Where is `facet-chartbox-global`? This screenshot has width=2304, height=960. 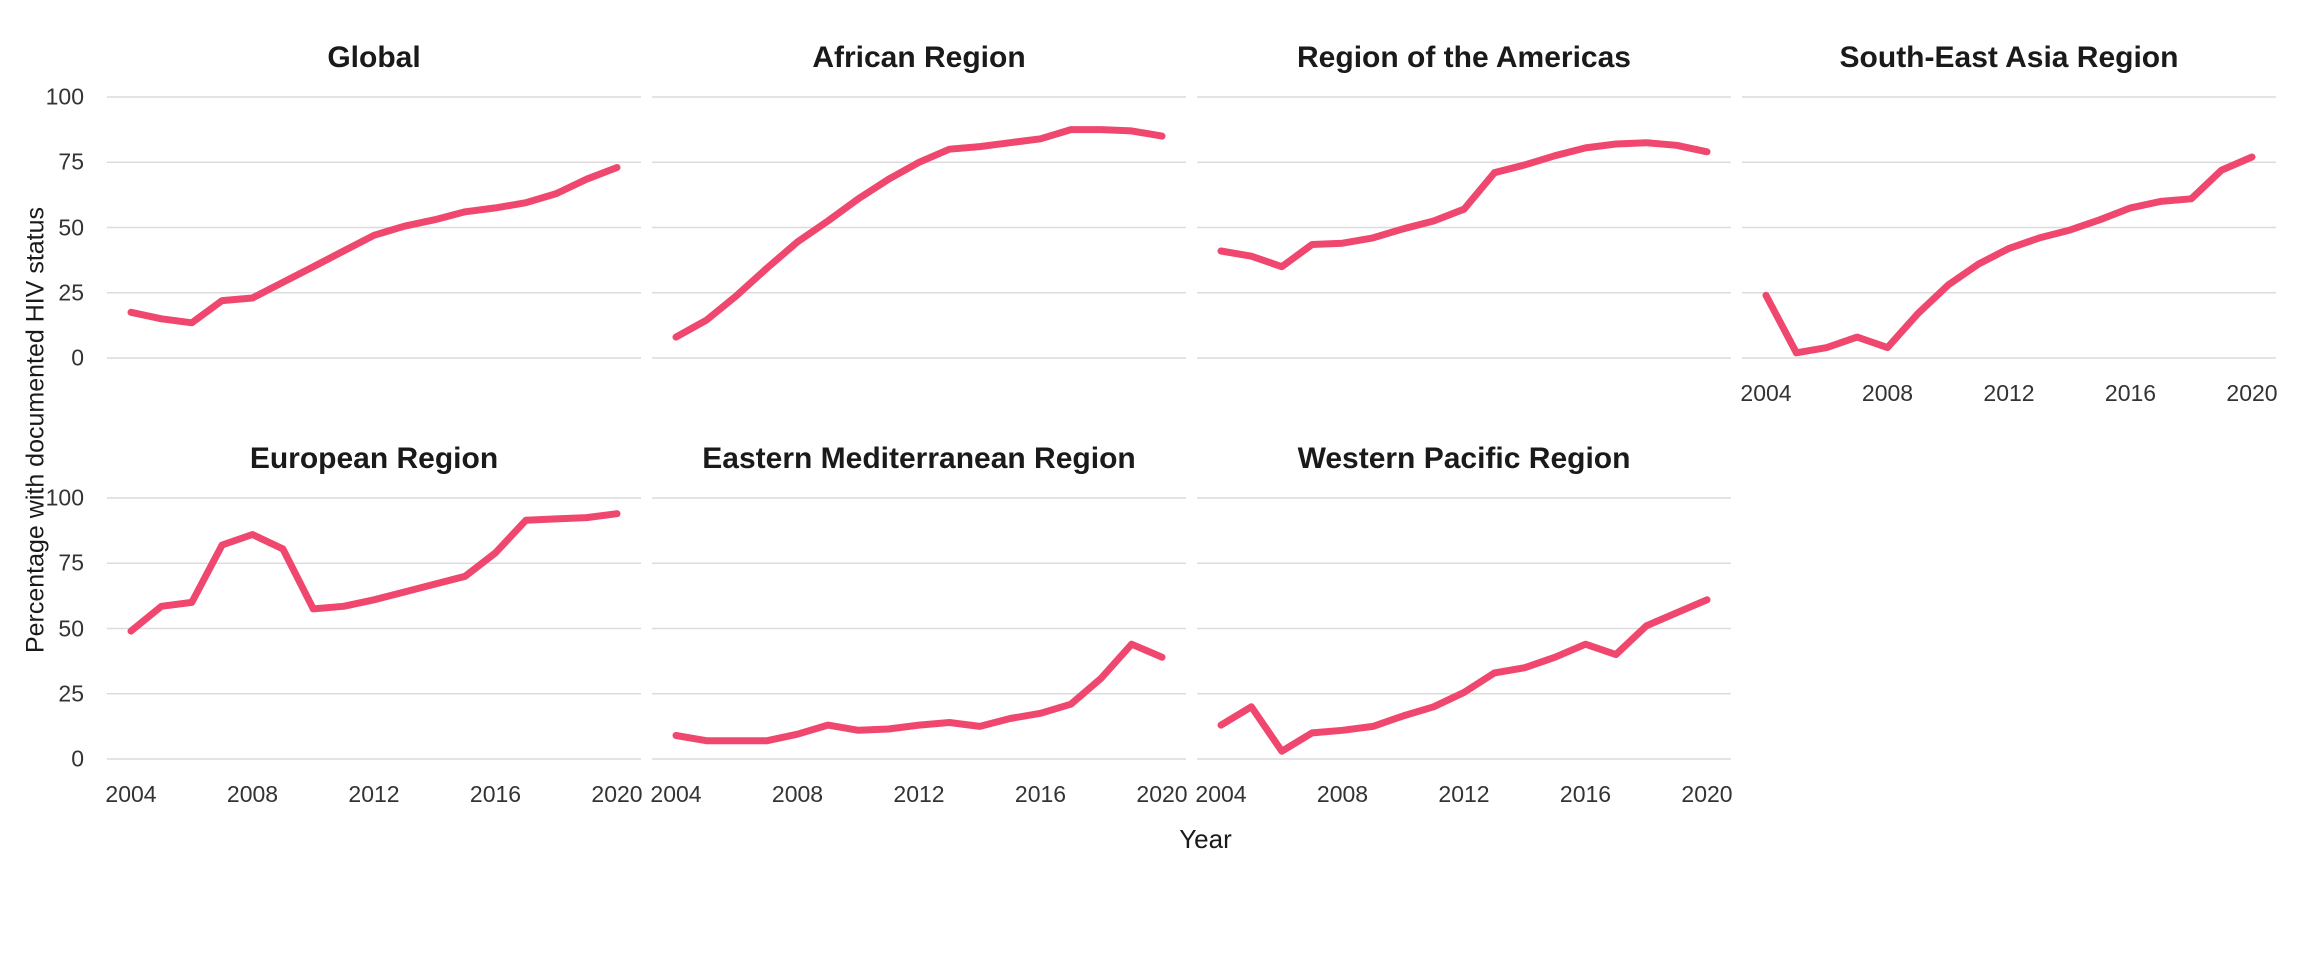 facet-chartbox-global is located at coordinates (374, 227).